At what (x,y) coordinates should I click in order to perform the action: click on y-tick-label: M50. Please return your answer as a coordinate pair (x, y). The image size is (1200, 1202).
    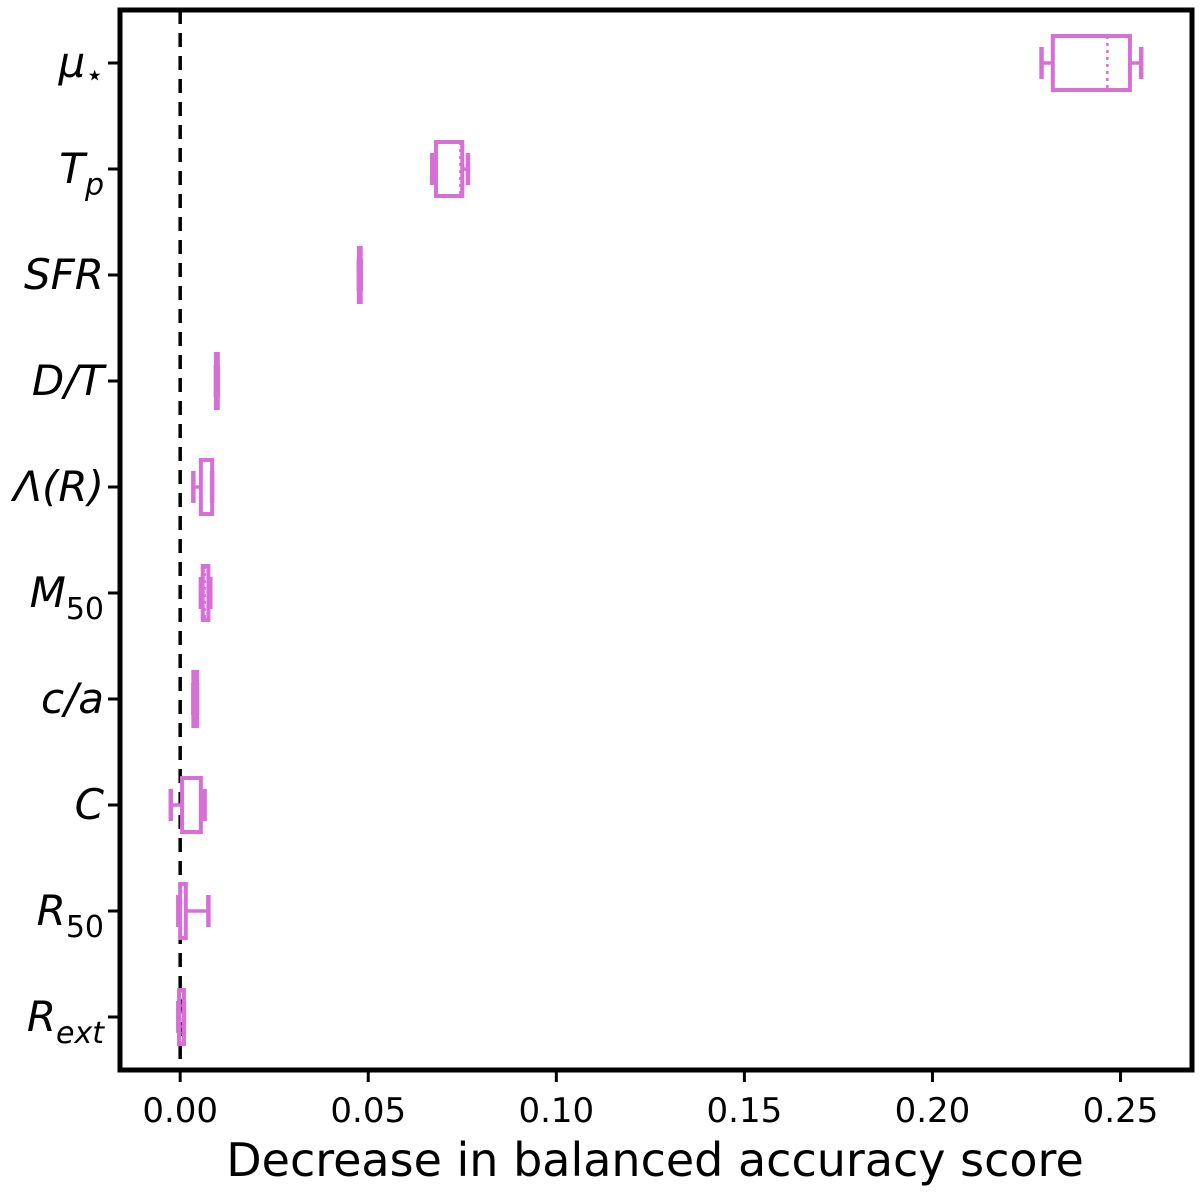
    Looking at the image, I should click on (67, 597).